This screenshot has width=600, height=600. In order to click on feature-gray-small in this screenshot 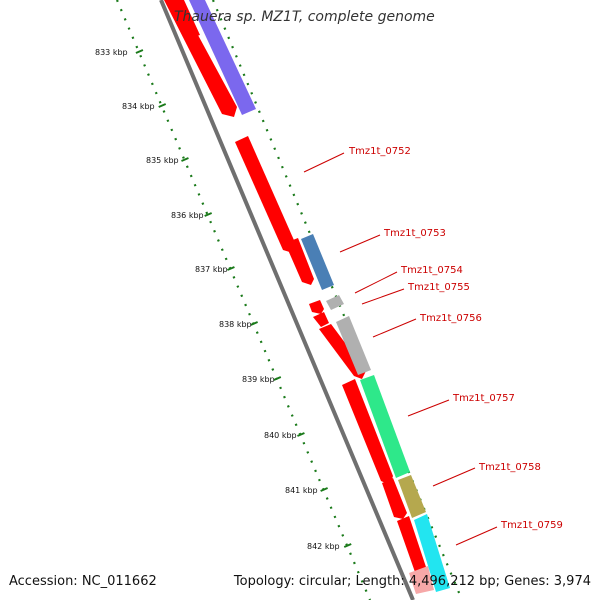, I will do `click(335, 302)`.